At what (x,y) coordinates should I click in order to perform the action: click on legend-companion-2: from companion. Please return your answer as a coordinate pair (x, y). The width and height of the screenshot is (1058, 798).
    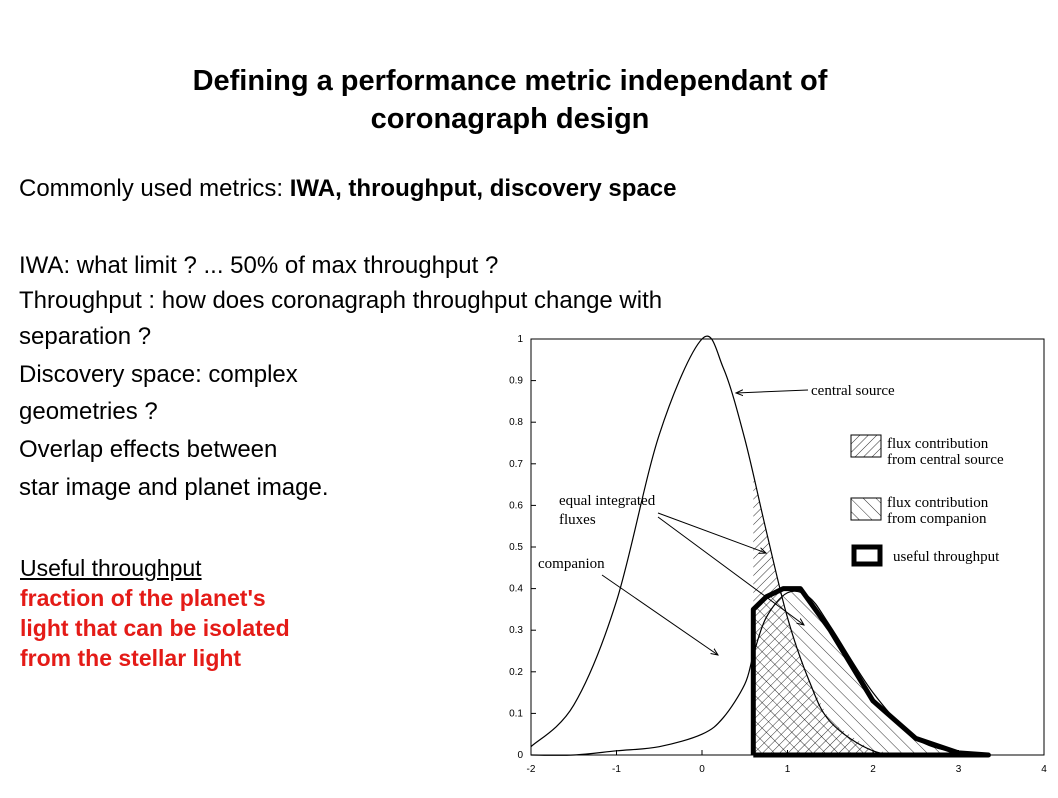
    Looking at the image, I should click on (937, 519).